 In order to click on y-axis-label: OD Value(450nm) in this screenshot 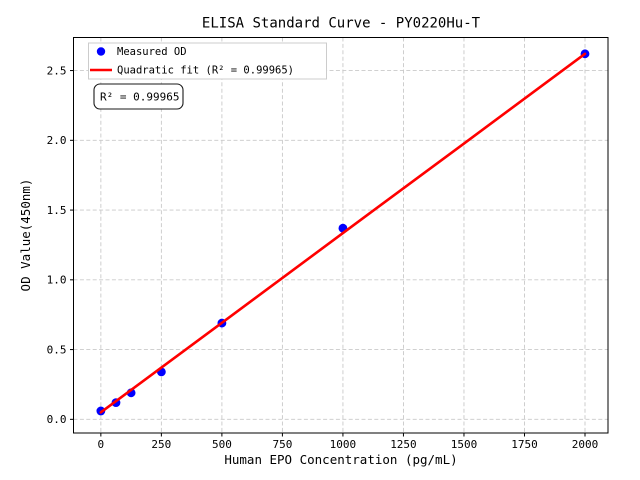, I will do `click(25, 235)`.